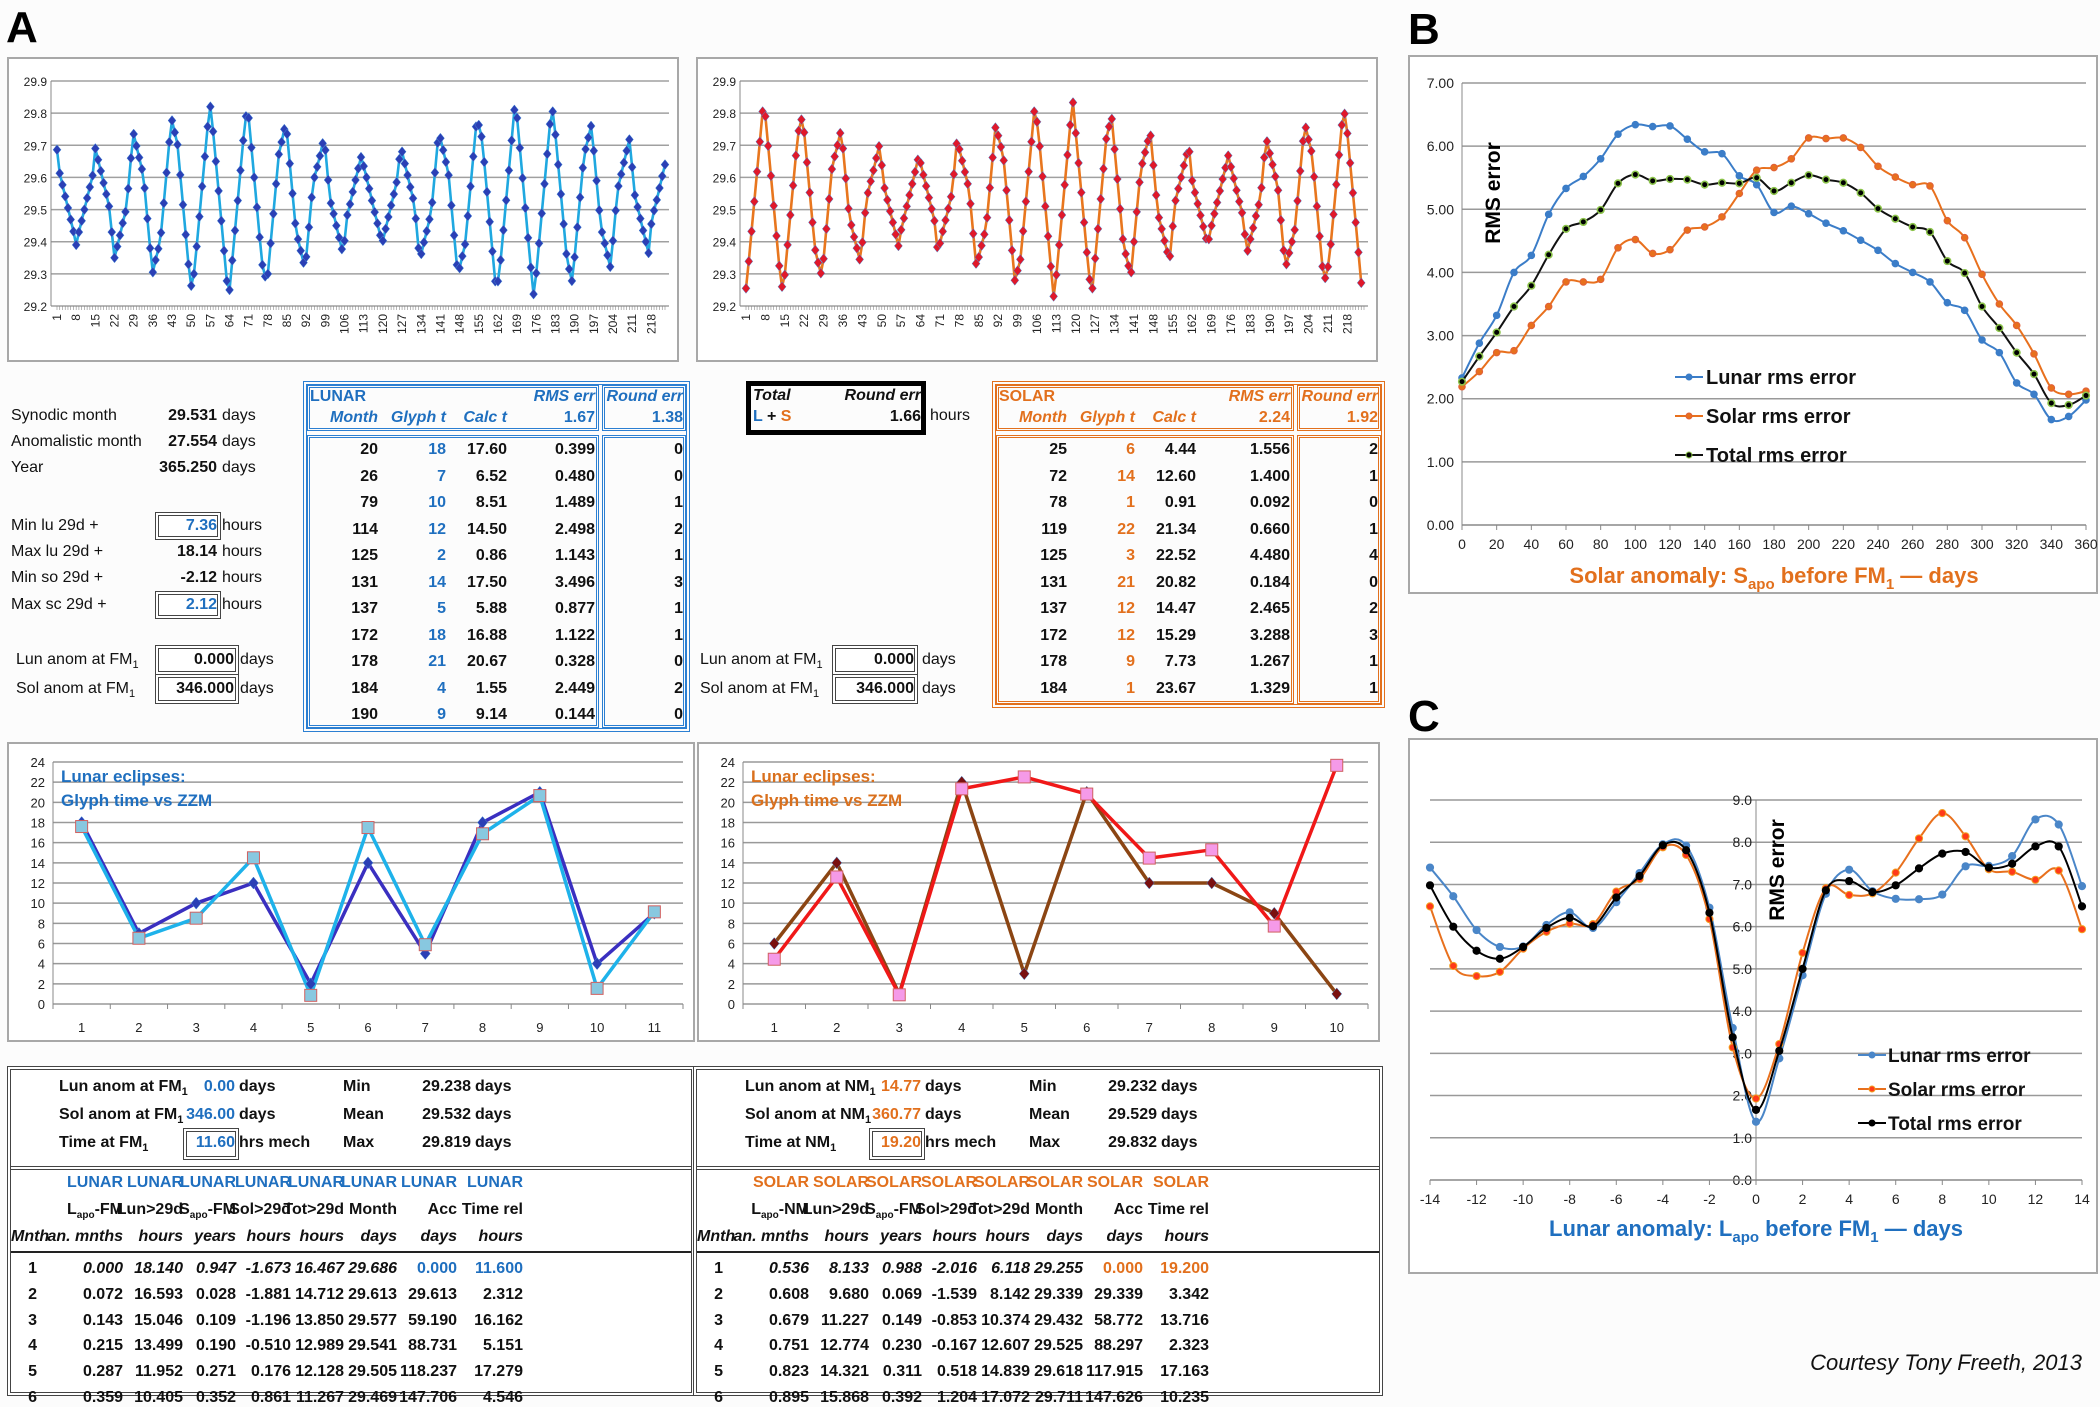  I want to click on sol_anom-label: Sol anom at FM1, so click(121, 1116).